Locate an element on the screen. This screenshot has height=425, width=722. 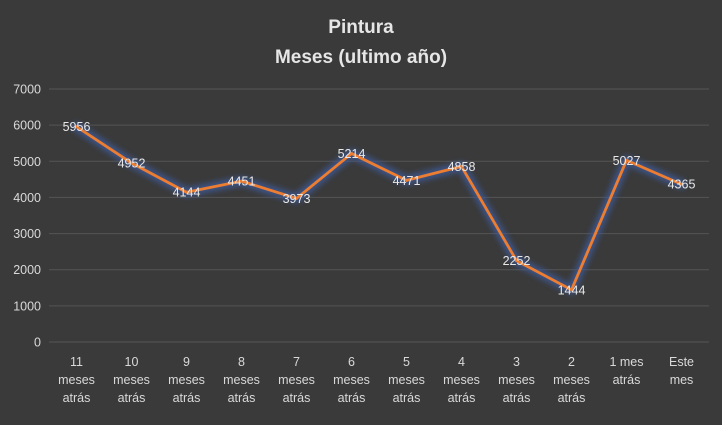
data-label: 5956 is located at coordinates (77, 127).